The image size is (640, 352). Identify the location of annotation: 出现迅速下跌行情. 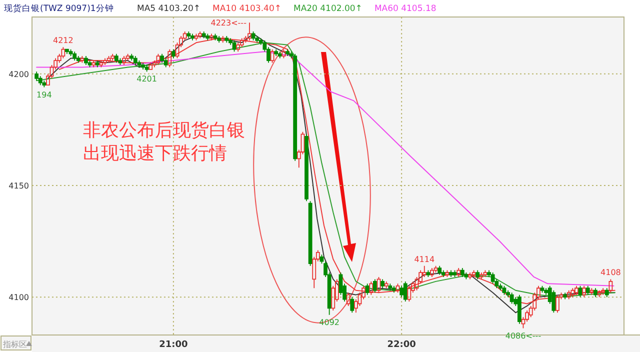
(155, 153).